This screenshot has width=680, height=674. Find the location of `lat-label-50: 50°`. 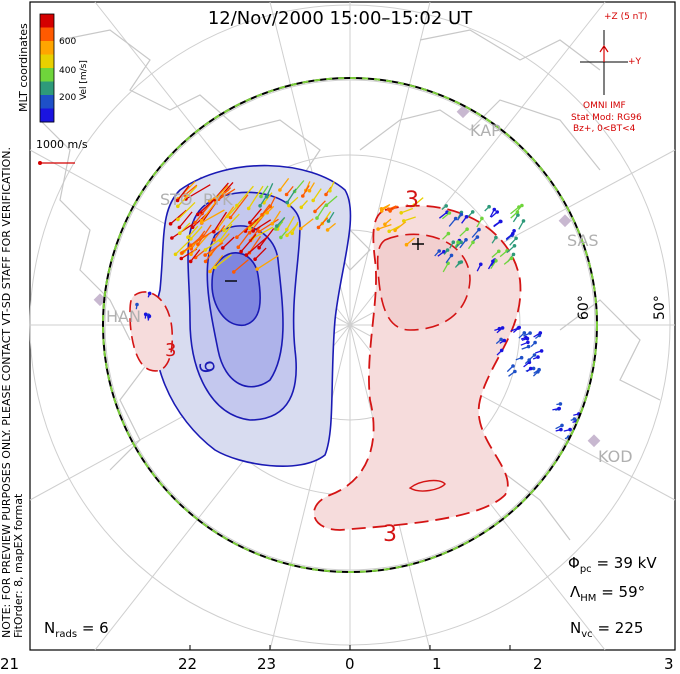

lat-label-50: 50° is located at coordinates (660, 307).